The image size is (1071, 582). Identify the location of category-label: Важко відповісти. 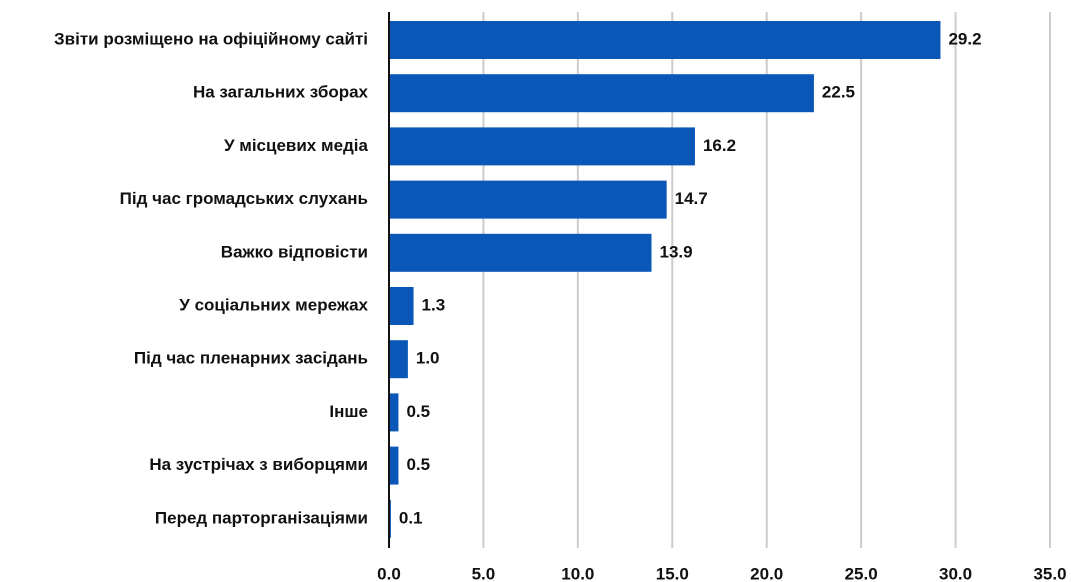
(294, 251).